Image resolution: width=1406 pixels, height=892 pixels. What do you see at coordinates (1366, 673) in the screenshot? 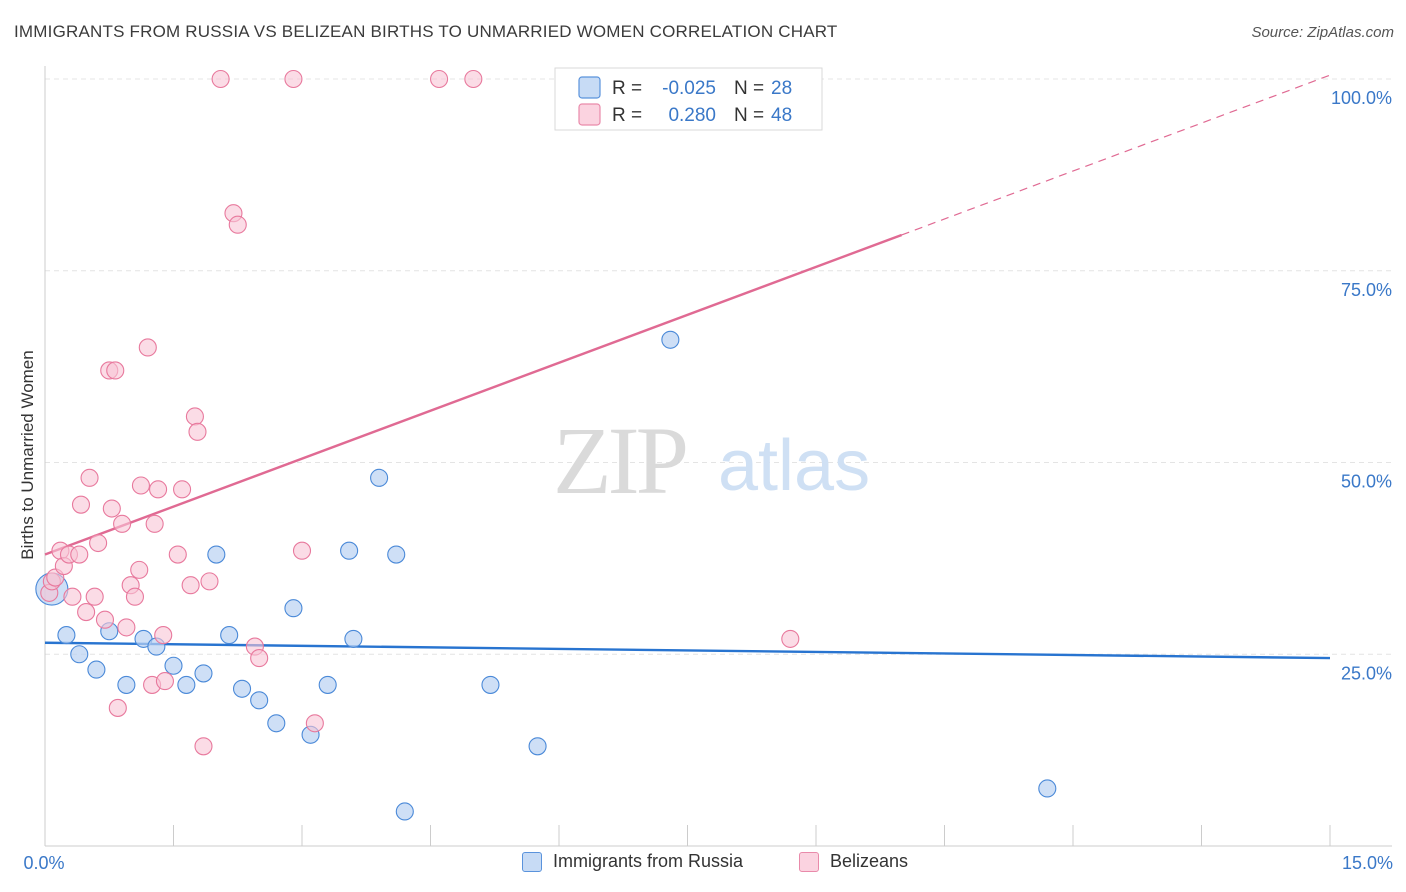
I see `y-tick-label: 25.0%` at bounding box center [1366, 673].